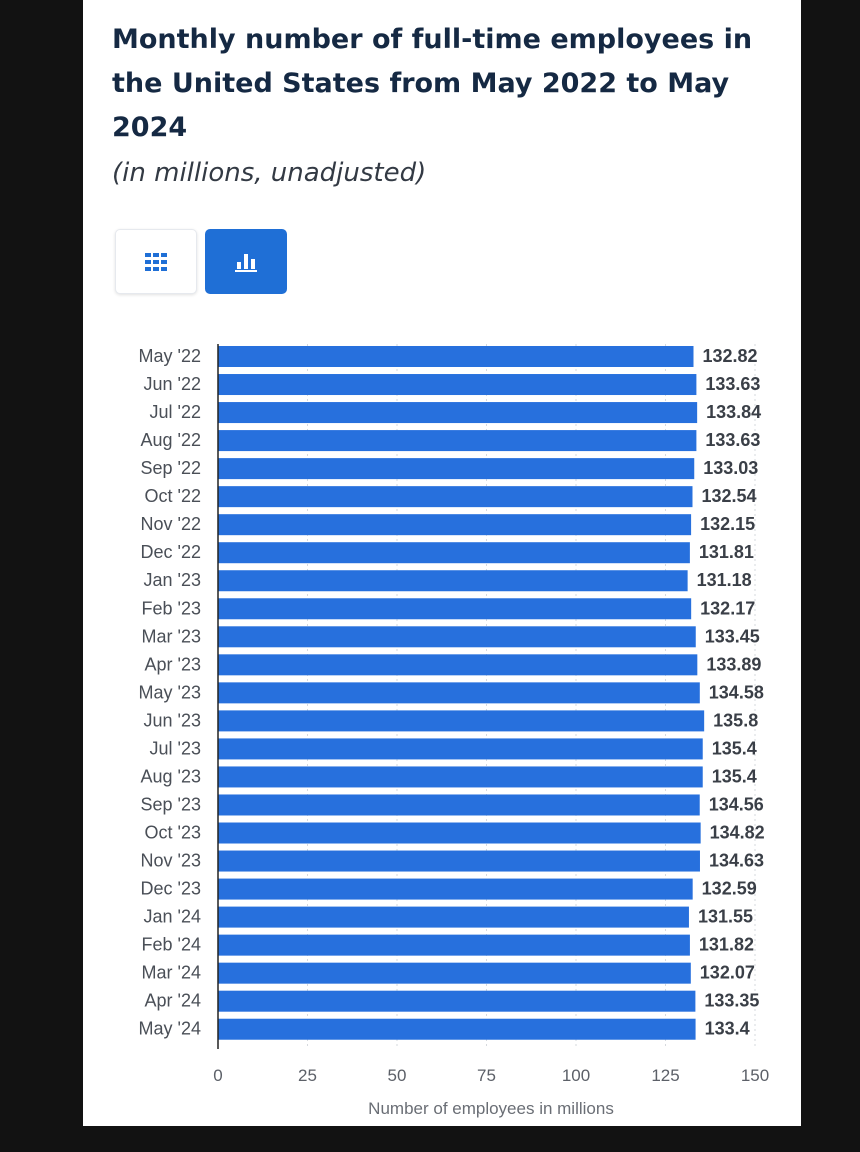  I want to click on x-tick-label: 50, so click(397, 1075).